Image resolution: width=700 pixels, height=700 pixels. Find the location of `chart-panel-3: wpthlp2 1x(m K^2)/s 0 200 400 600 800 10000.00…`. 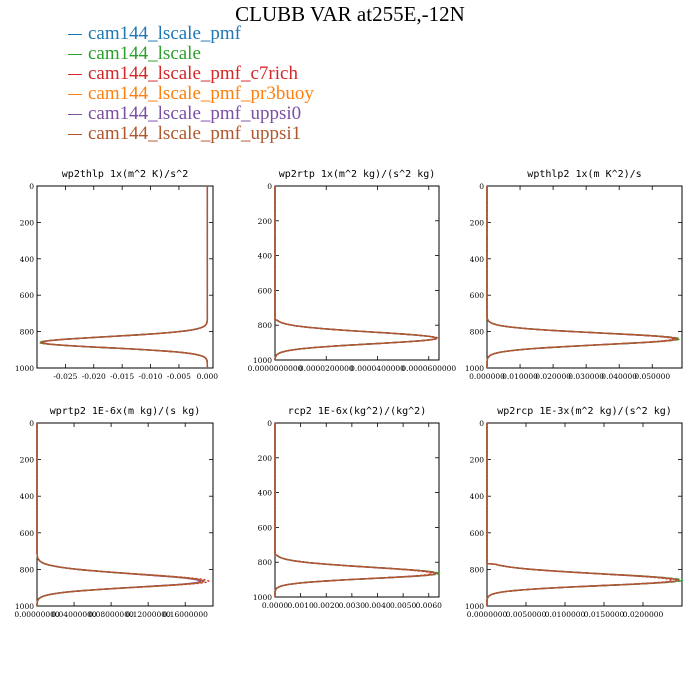

chart-panel-3: wpthlp2 1x(m K^2)/s 0 200 400 600 800 10000.00… is located at coordinates (574, 275).